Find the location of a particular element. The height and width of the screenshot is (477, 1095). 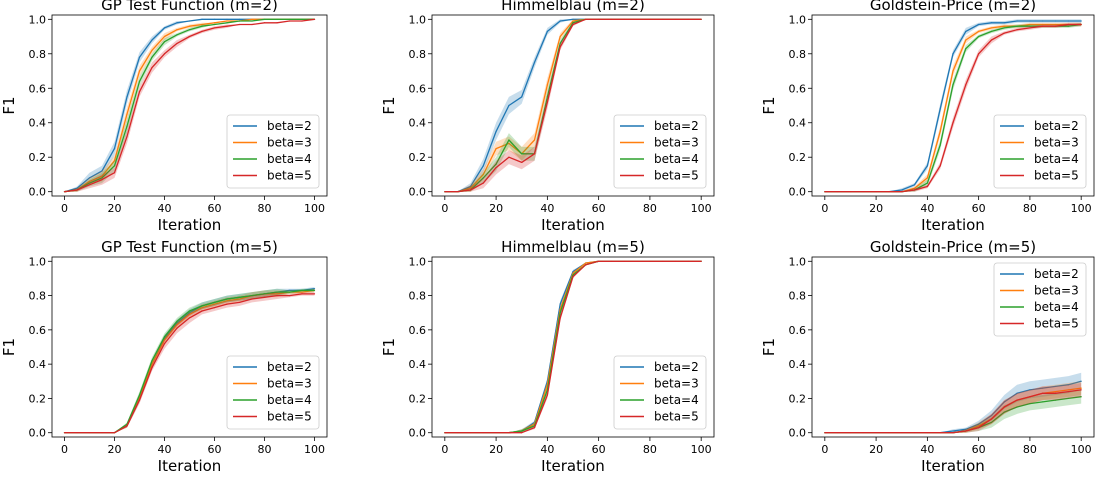

y-tick-label: 0.8 is located at coordinates (38, 296).